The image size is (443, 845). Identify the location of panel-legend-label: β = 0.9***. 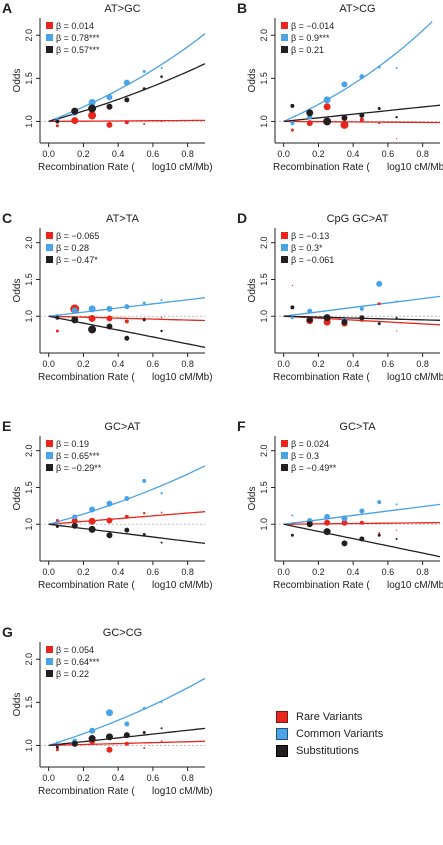
(310, 38).